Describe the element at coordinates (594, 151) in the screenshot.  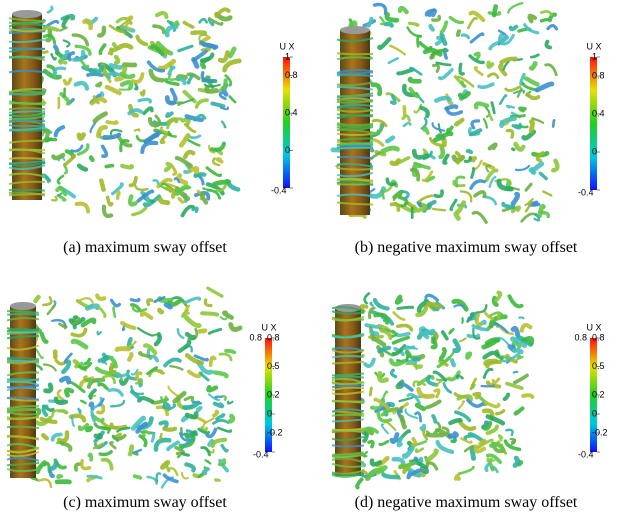
I see `colorbar-tick-label: 0` at that location.